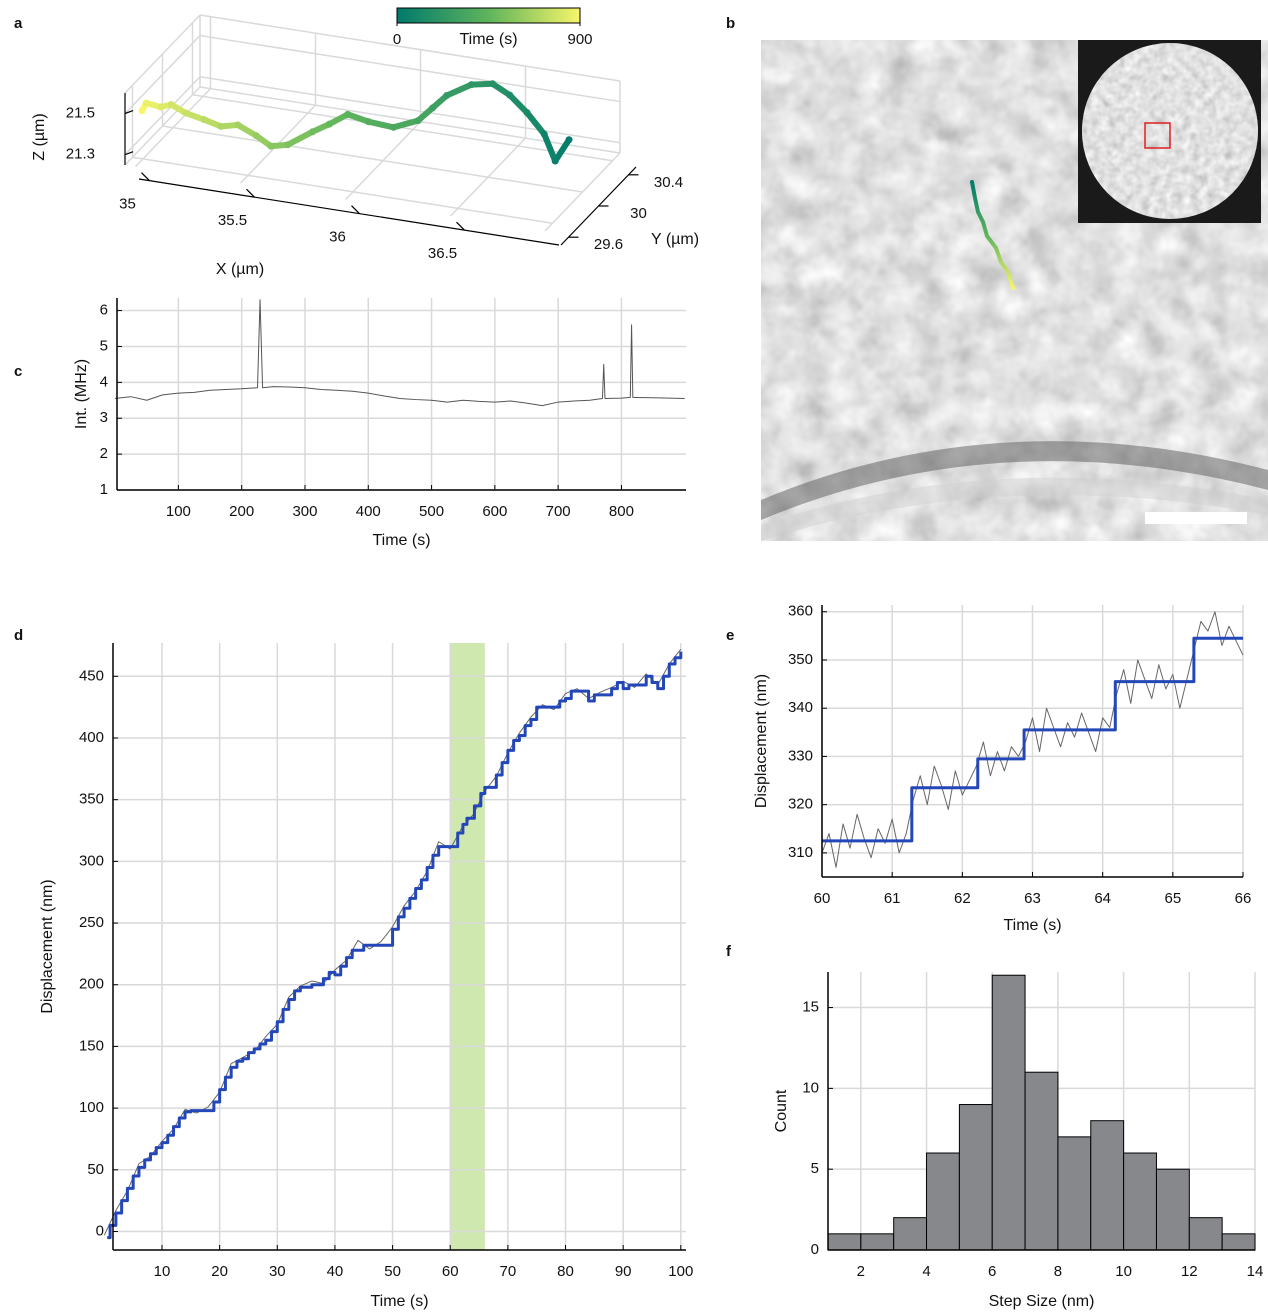 The image size is (1268, 1314). What do you see at coordinates (1189, 1271) in the screenshot?
I see `x-tick-label: 12` at bounding box center [1189, 1271].